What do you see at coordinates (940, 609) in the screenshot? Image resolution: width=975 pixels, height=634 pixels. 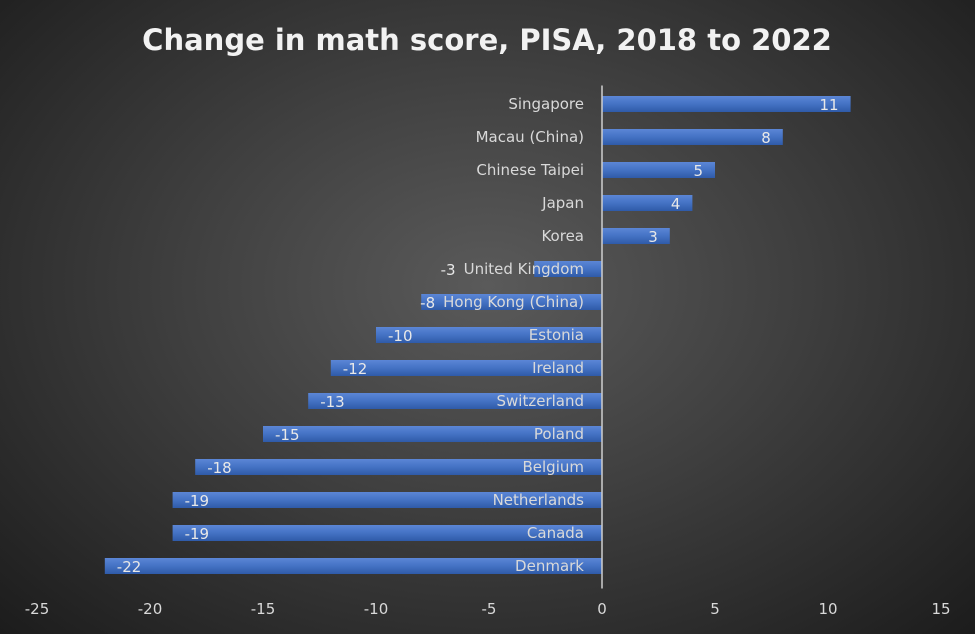 I see `x-tick-label: 15` at bounding box center [940, 609].